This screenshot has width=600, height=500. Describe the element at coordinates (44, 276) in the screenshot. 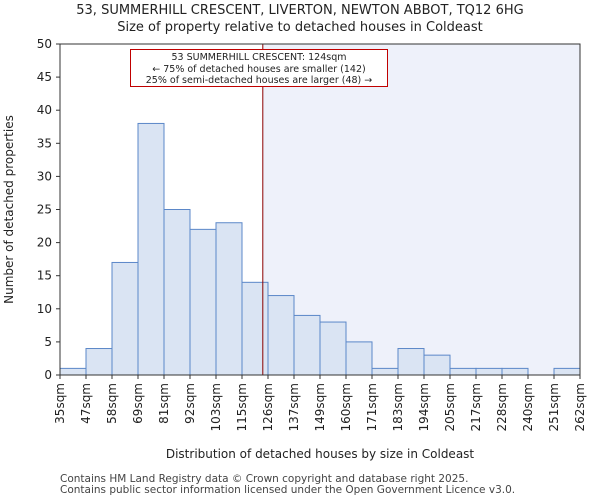

I see `y-tick-label: 15` at that location.